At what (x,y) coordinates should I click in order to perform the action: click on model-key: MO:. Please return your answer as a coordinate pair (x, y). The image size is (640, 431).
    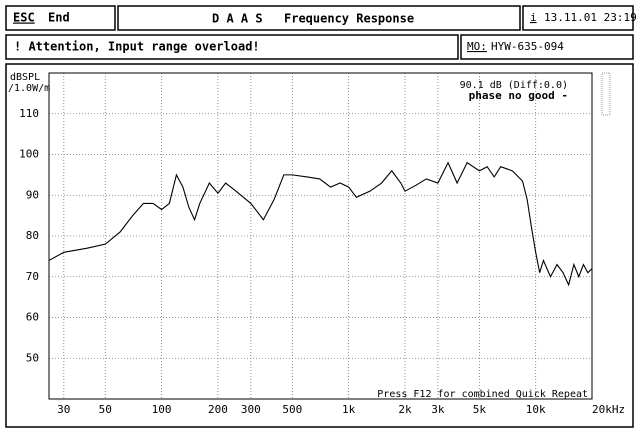
    Looking at the image, I should click on (477, 46).